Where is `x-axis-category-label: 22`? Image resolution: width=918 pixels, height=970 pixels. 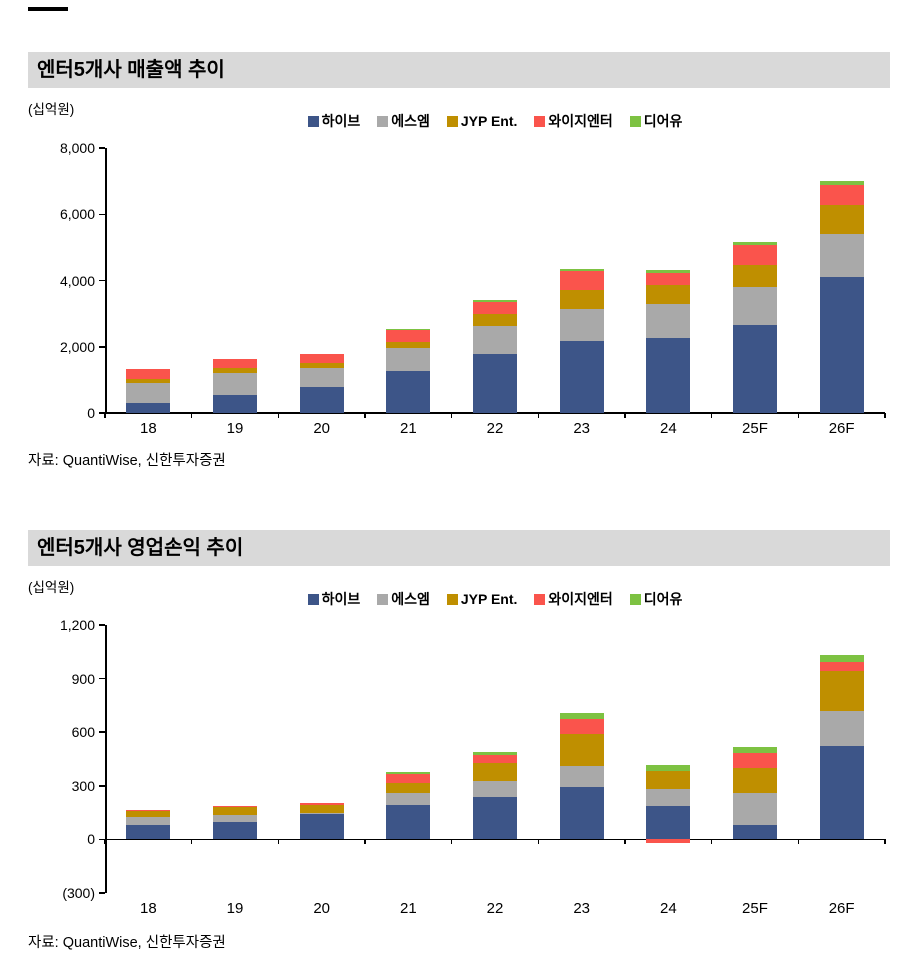
x-axis-category-label: 22 is located at coordinates (495, 908).